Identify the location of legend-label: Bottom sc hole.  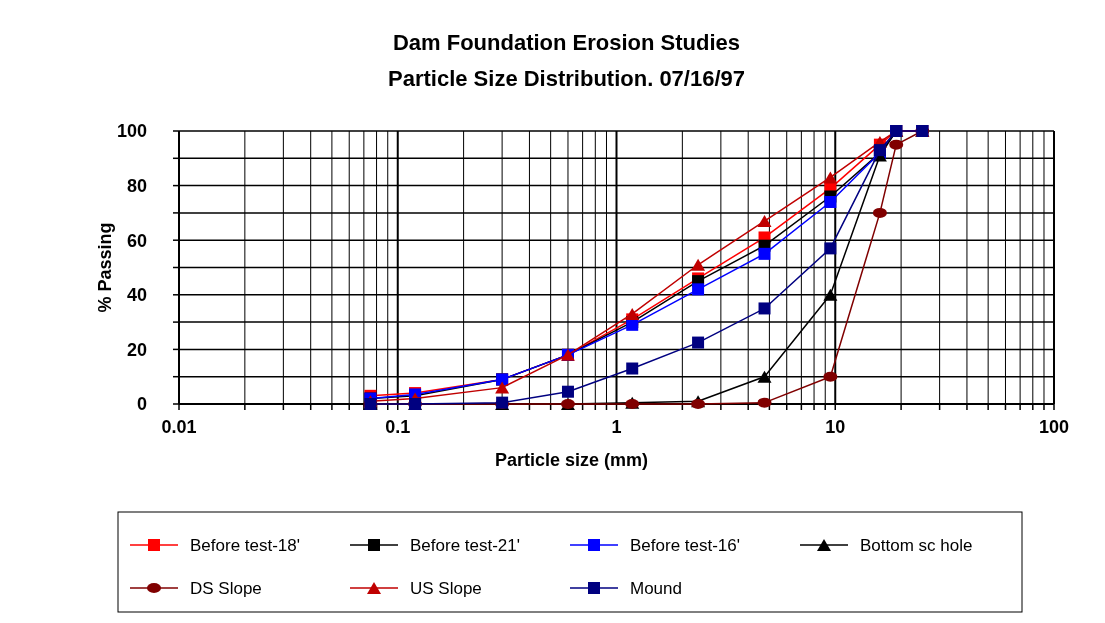
(916, 545).